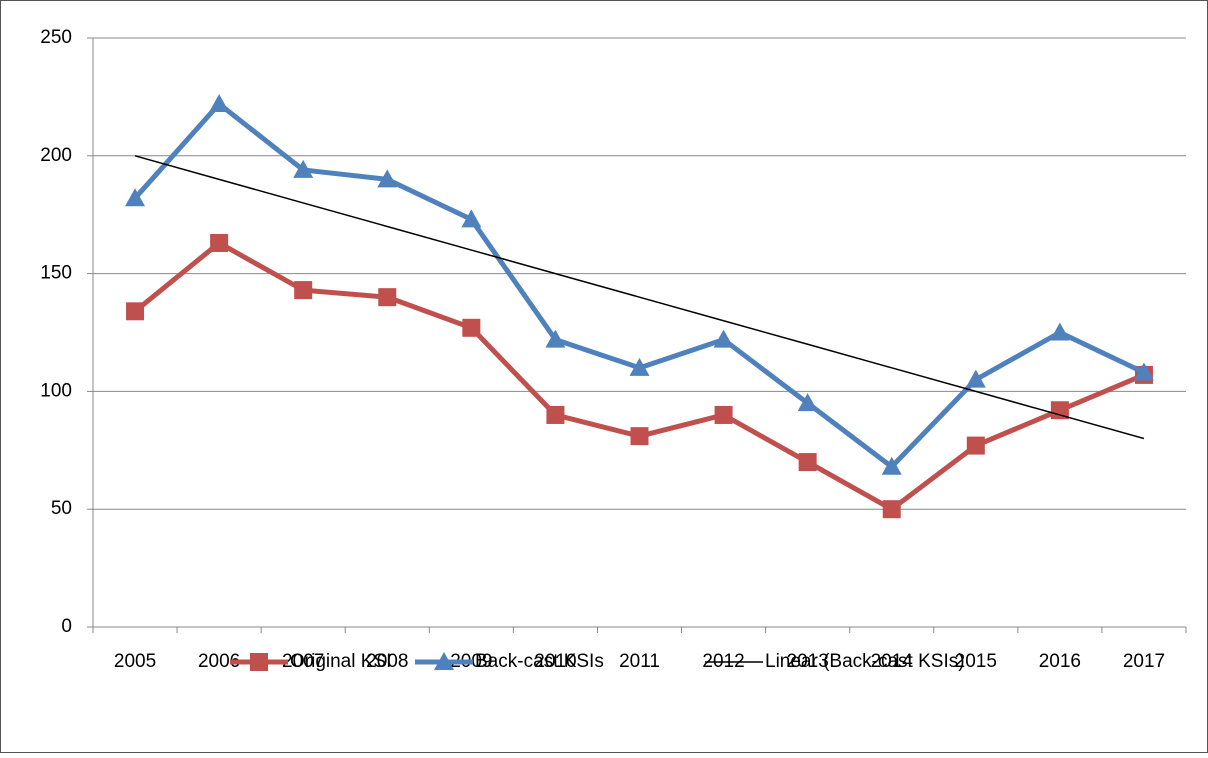 The height and width of the screenshot is (758, 1208). Describe the element at coordinates (865, 661) in the screenshot. I see `legend-label: Linear (Back-cast KSIs)` at that location.